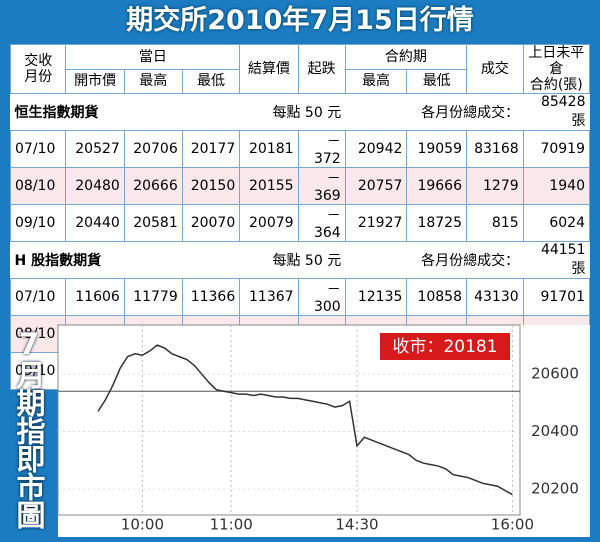 The height and width of the screenshot is (542, 600). I want to click on section-row: H 股指數期貨 每點 50 元各月份總成交： 44151 張, so click(300, 260).